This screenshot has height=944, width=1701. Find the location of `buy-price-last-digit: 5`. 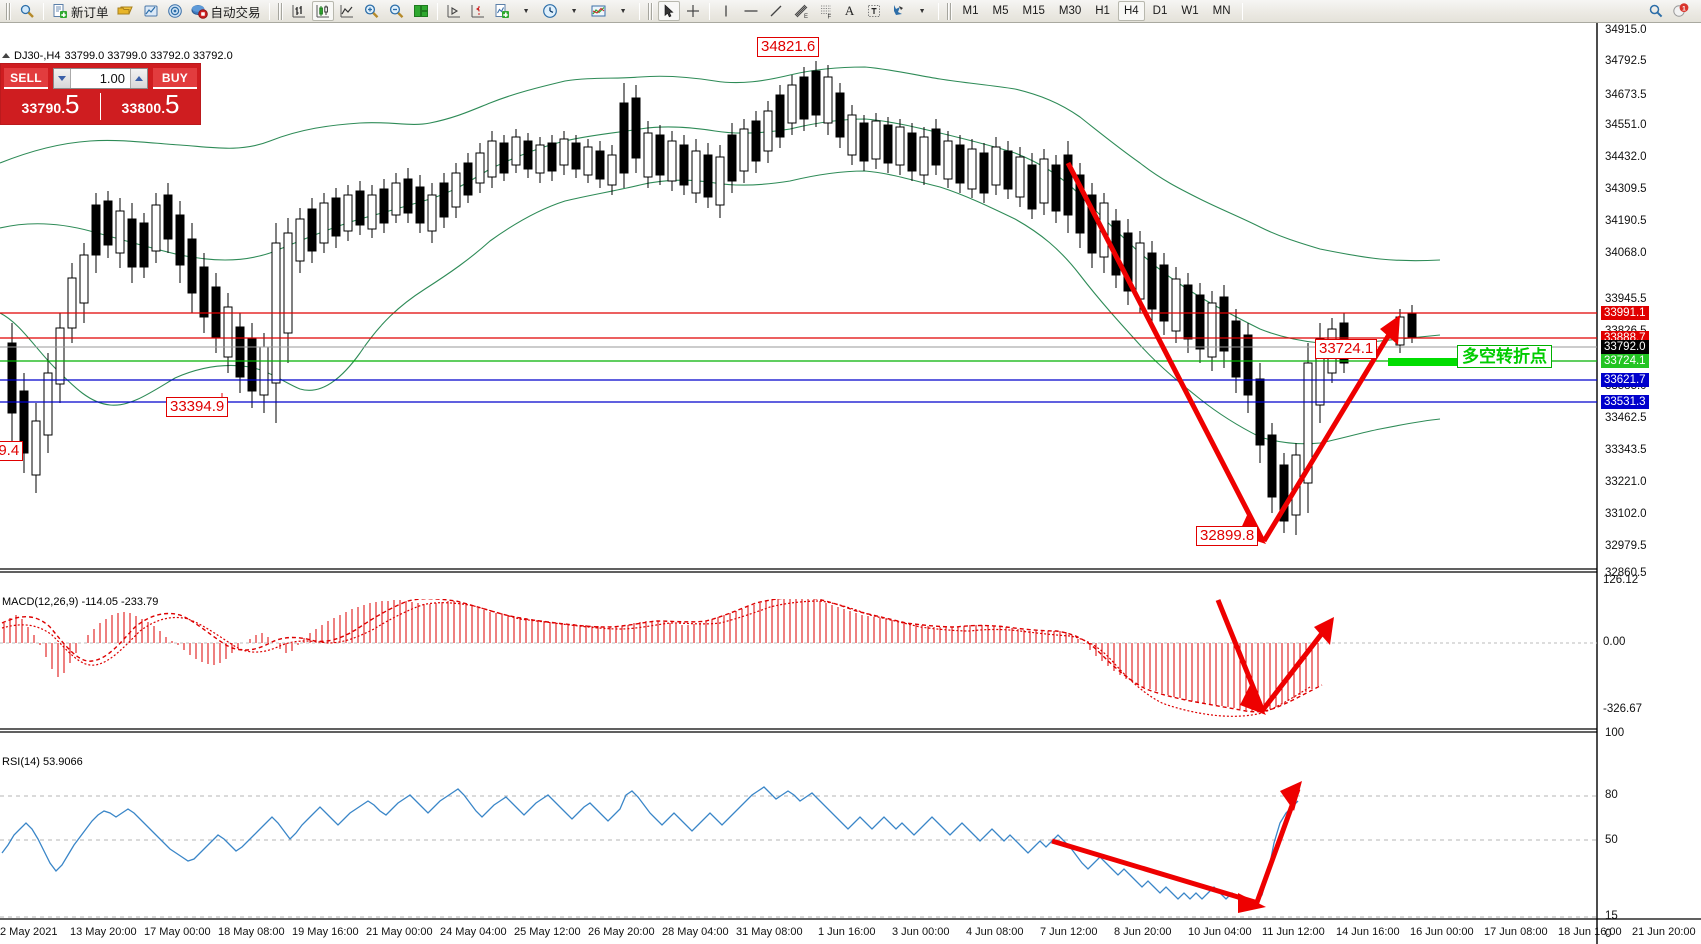

buy-price-last-digit: 5 is located at coordinates (172, 104).